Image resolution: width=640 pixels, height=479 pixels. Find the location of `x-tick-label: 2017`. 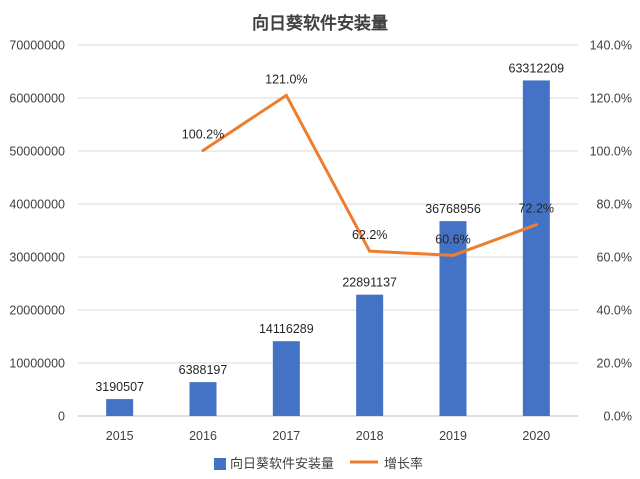

x-tick-label: 2017 is located at coordinates (286, 436).